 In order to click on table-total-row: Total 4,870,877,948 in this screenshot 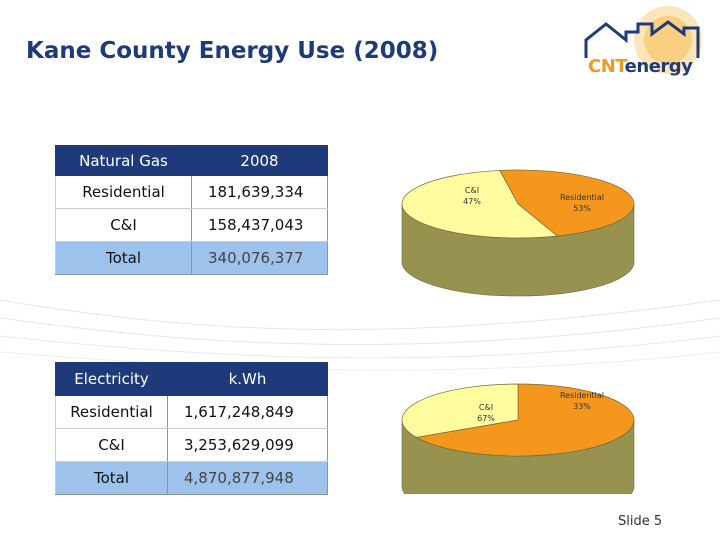, I will do `click(191, 478)`.